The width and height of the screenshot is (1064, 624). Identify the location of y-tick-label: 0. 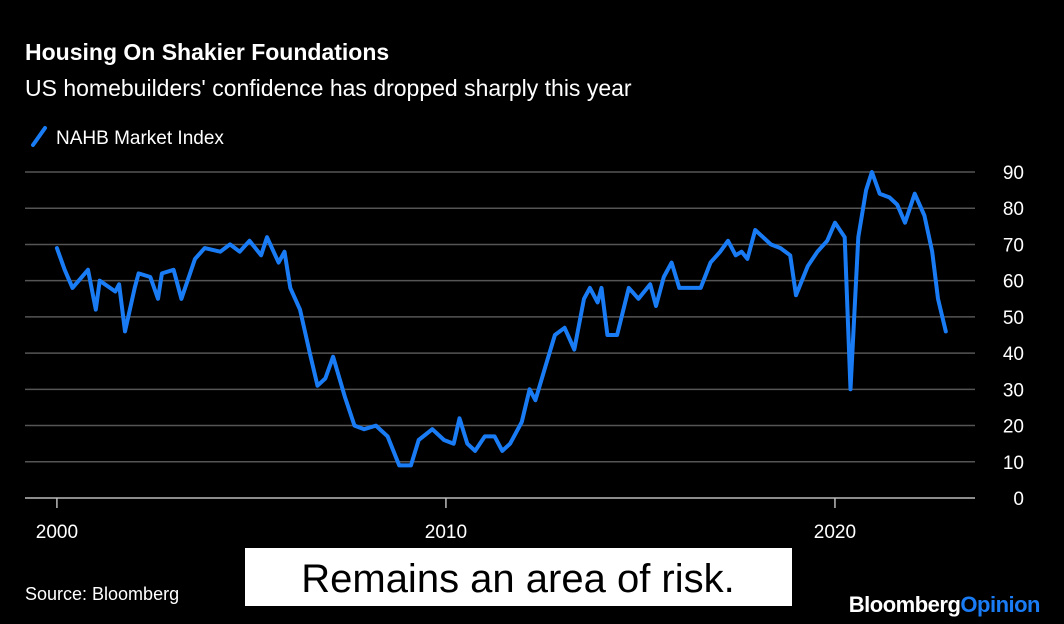
(1018, 499).